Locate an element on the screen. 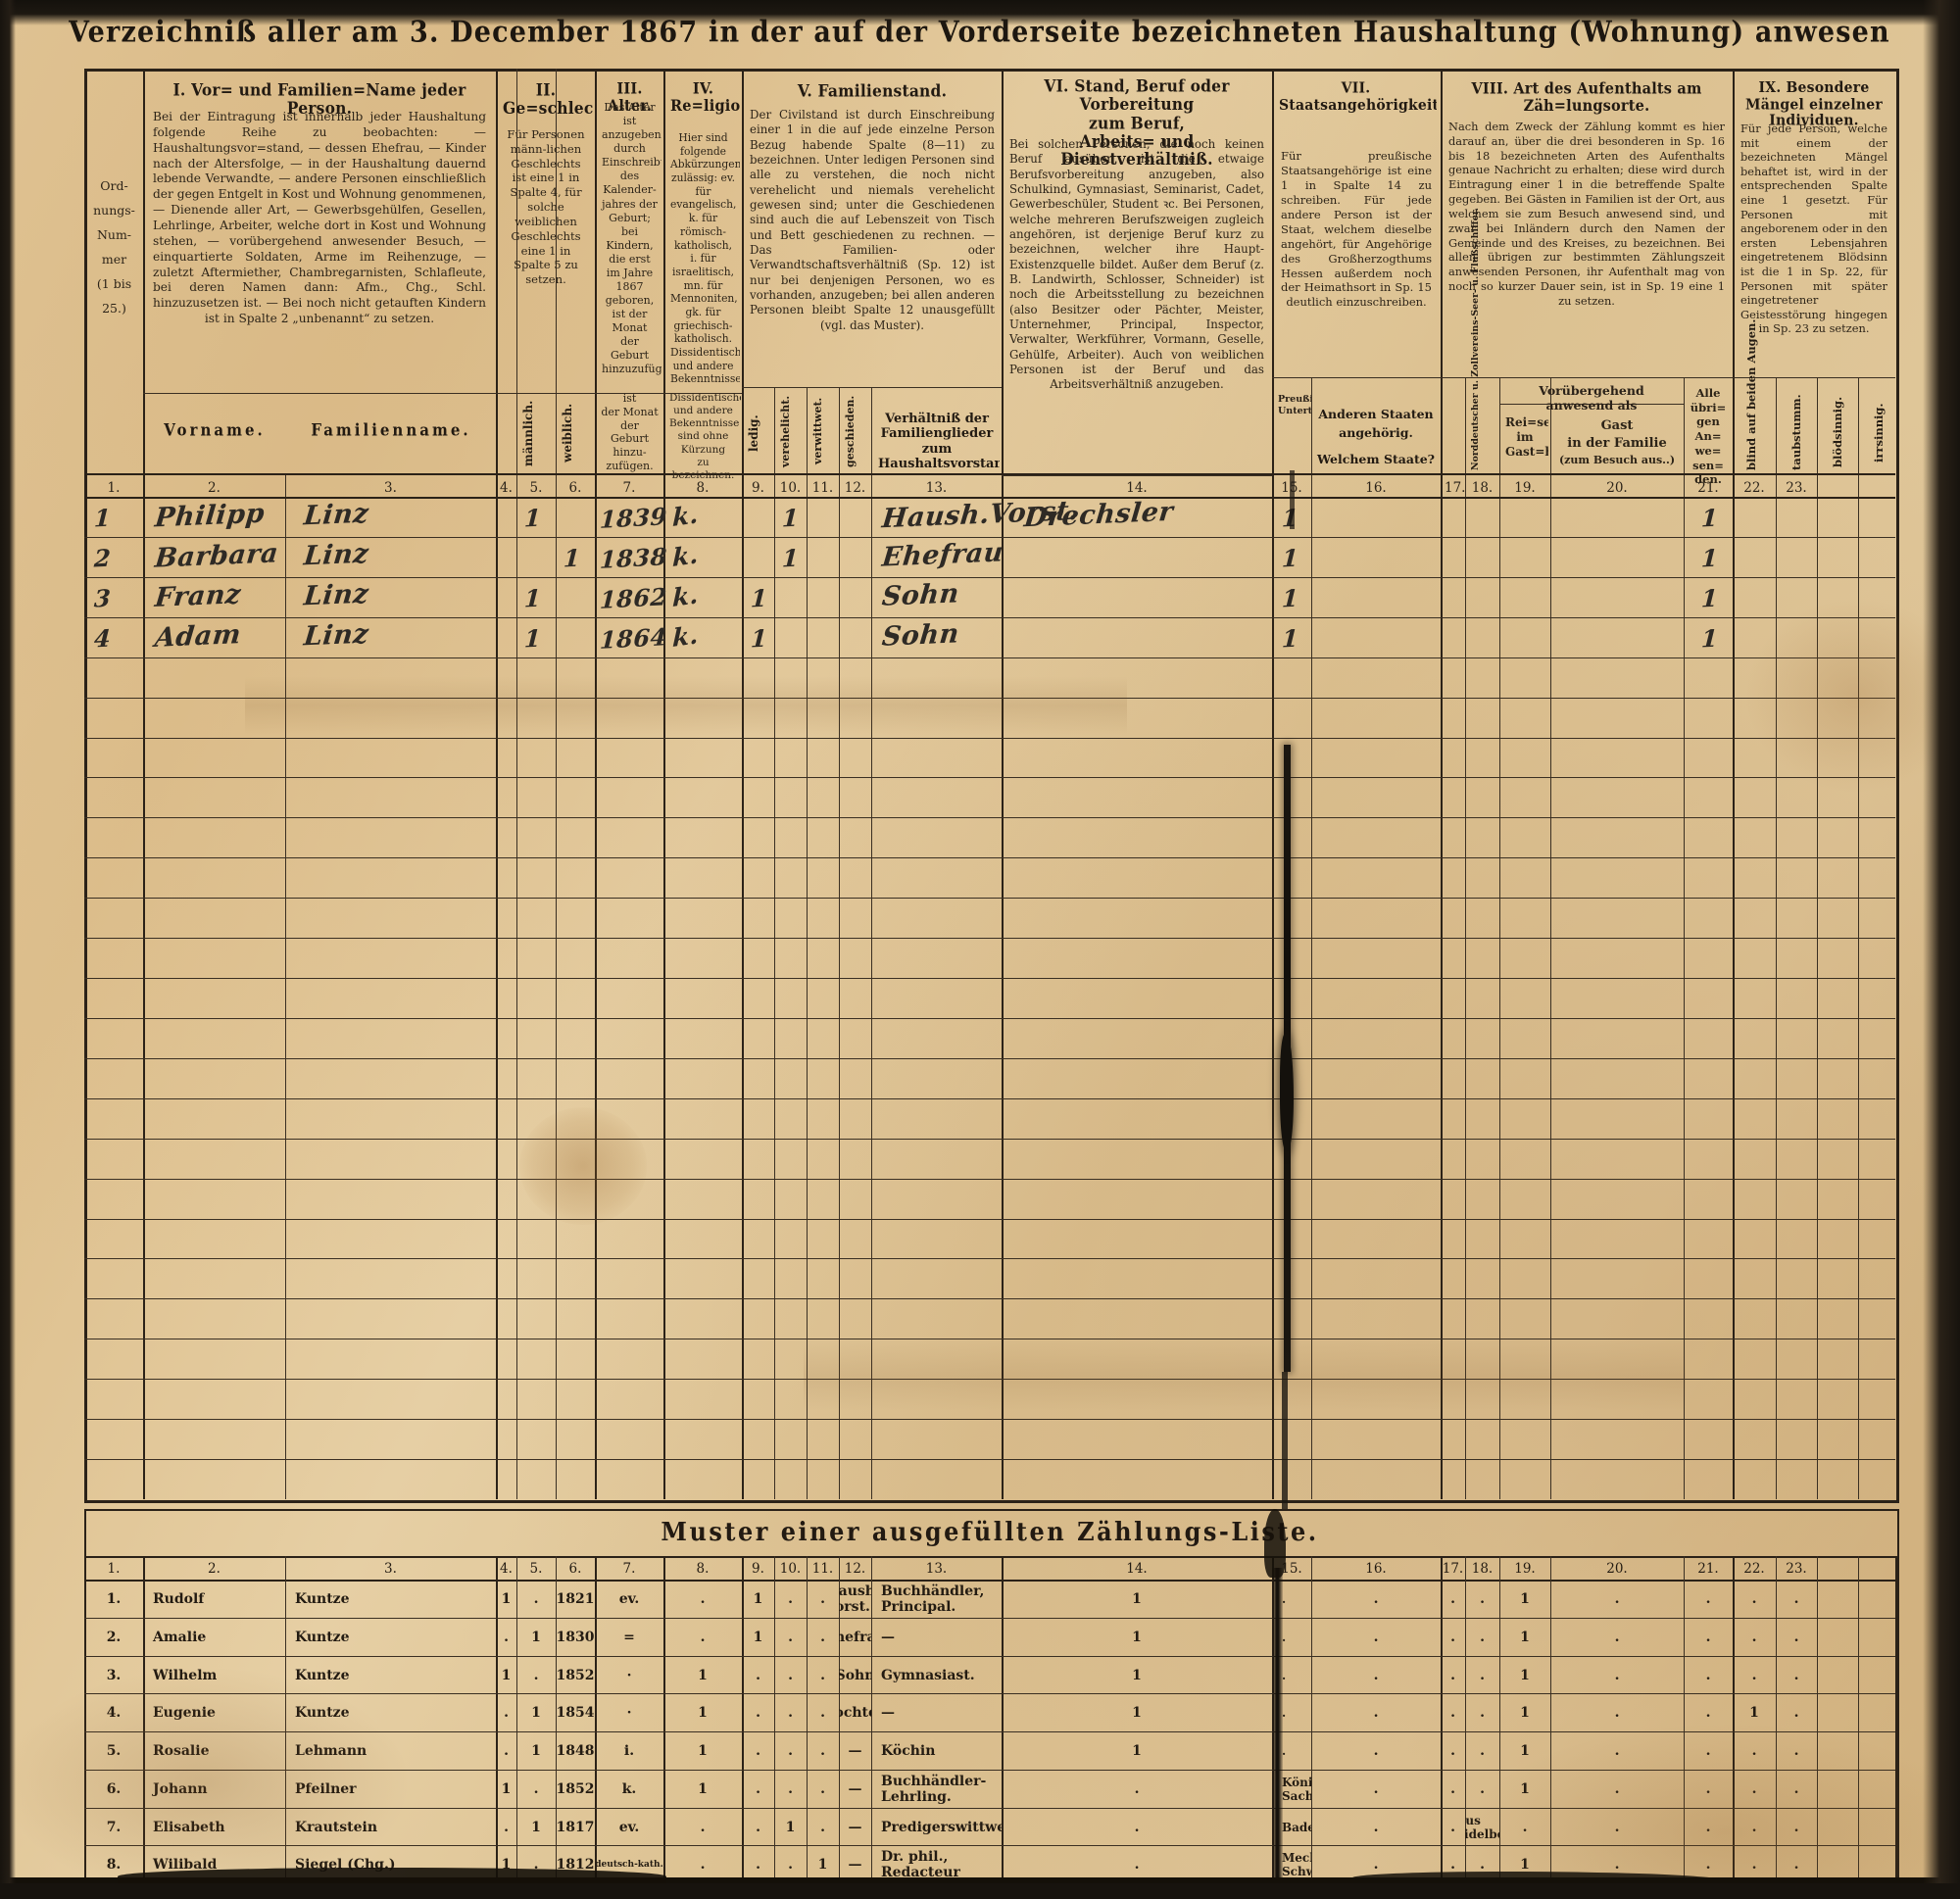  sub-alter-note: ist der Monat der Geburt hinzu-zufügen. is located at coordinates (630, 432).